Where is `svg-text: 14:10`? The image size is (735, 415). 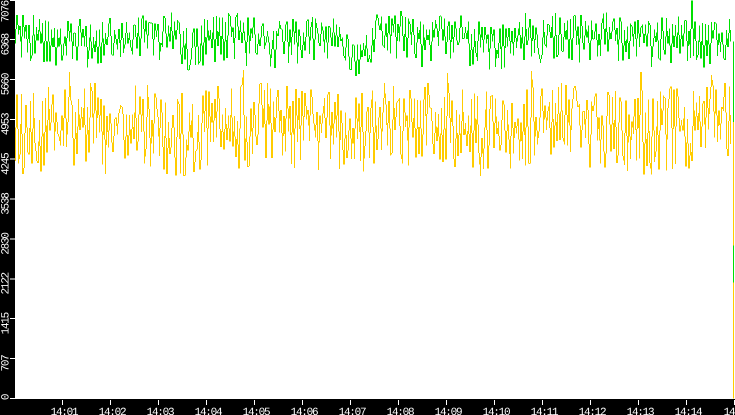
svg-text: 14:10 is located at coordinates (496, 411).